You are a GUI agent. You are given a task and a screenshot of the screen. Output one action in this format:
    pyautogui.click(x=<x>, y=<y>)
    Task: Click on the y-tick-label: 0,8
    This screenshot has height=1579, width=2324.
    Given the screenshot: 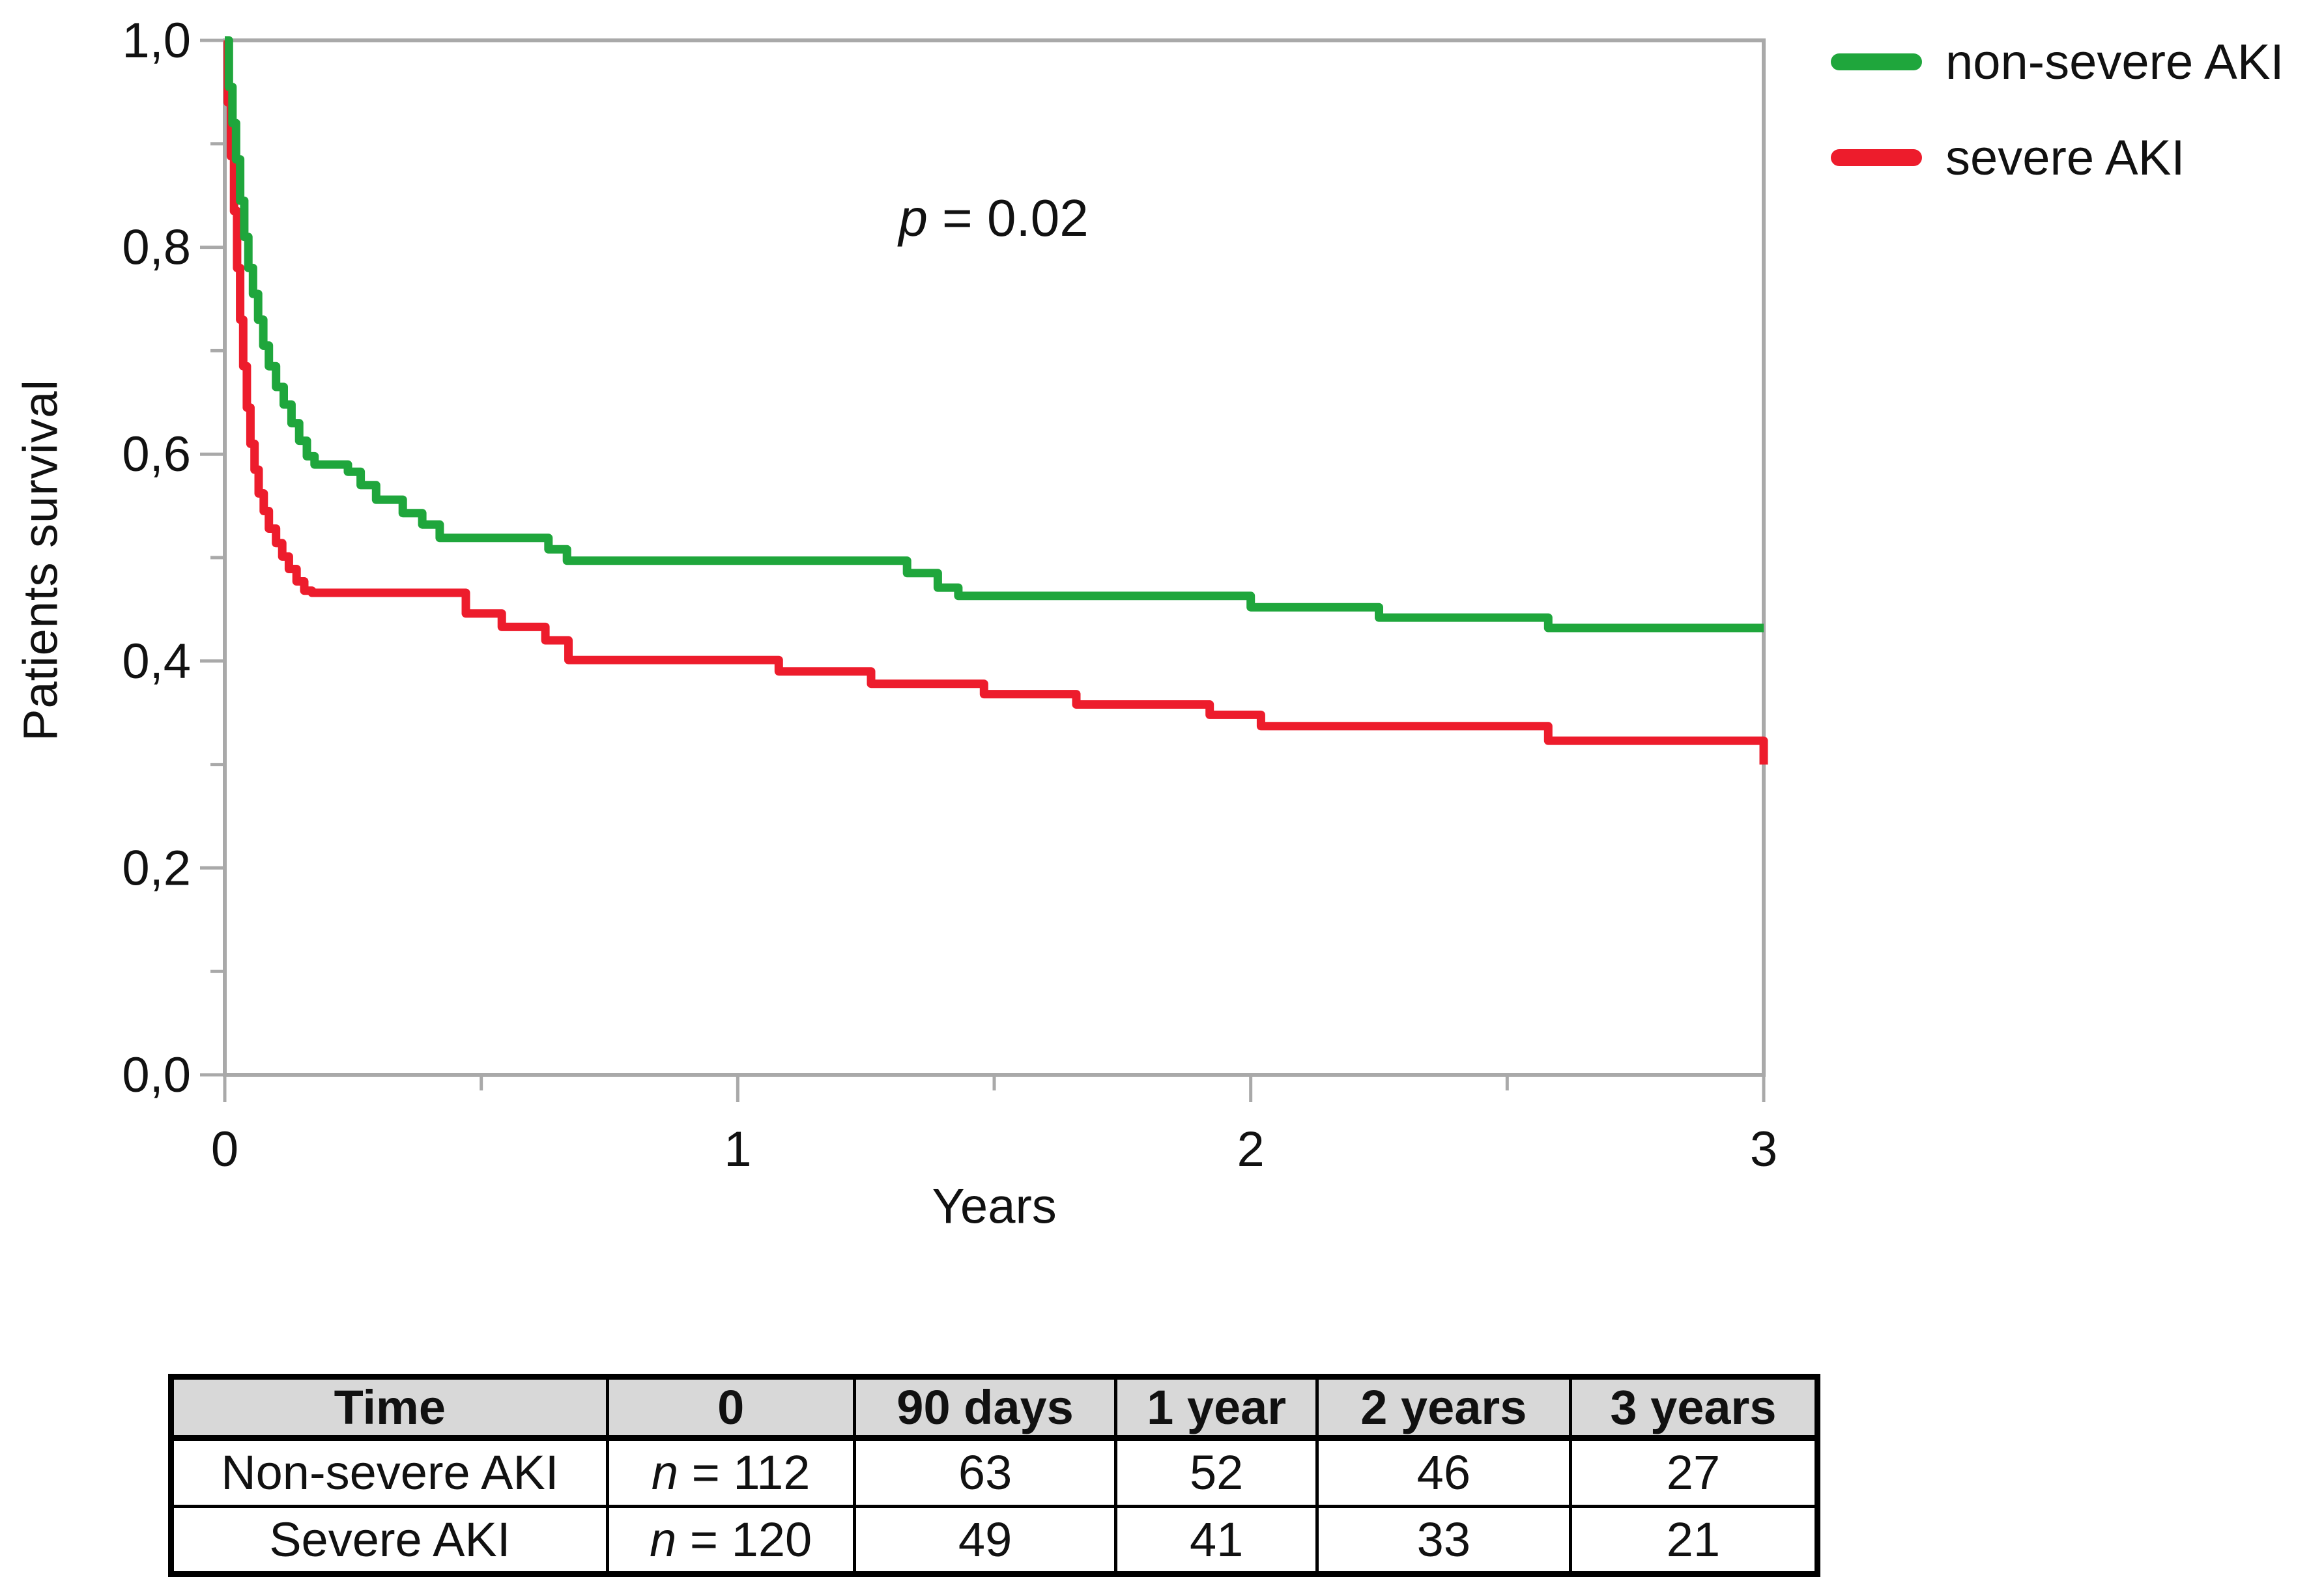 What is the action you would take?
    pyautogui.click(x=156, y=248)
    